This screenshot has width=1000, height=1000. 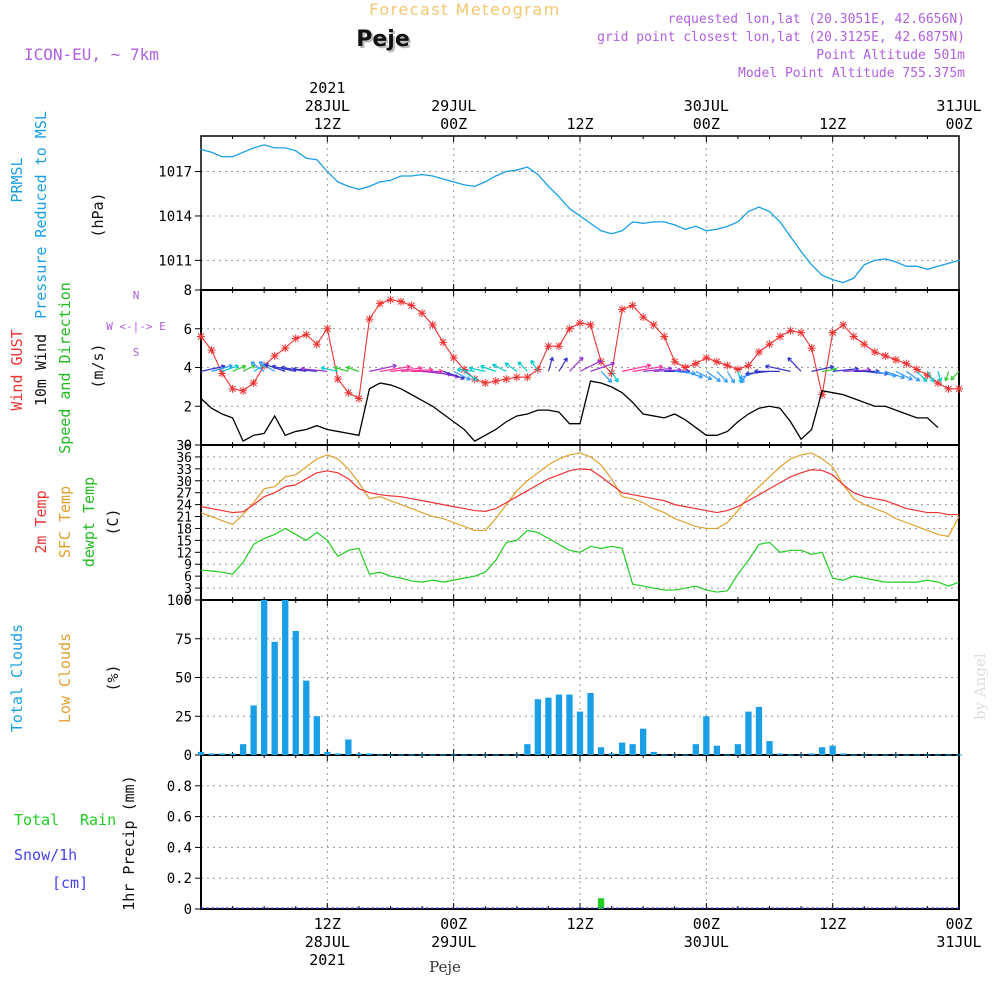 I want to click on total-clouds-label: Total Clouds, so click(x=17, y=678).